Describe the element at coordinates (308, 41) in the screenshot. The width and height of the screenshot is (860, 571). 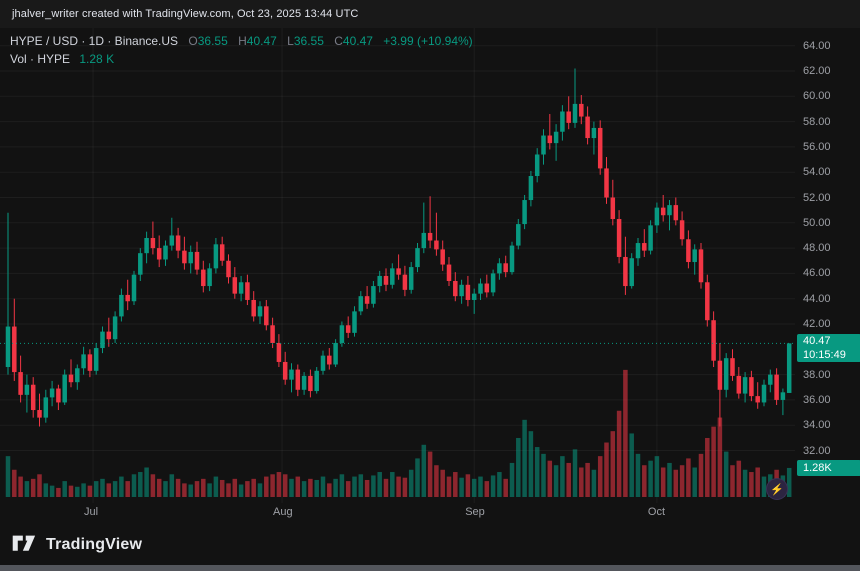
I see `low-value: 36.55` at that location.